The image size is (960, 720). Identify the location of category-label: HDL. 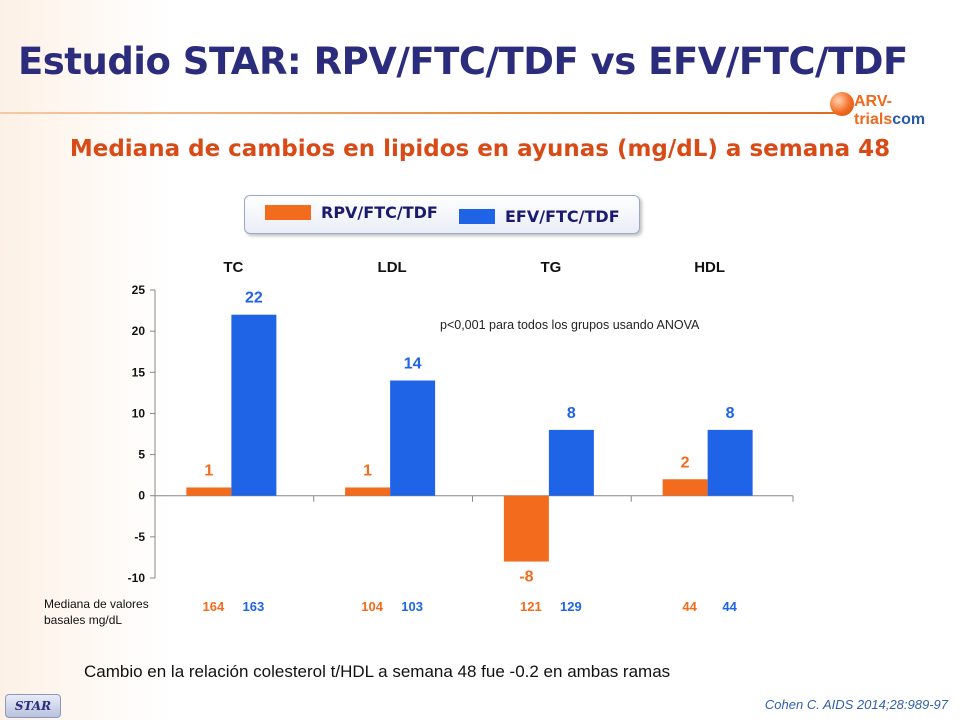
(709, 267).